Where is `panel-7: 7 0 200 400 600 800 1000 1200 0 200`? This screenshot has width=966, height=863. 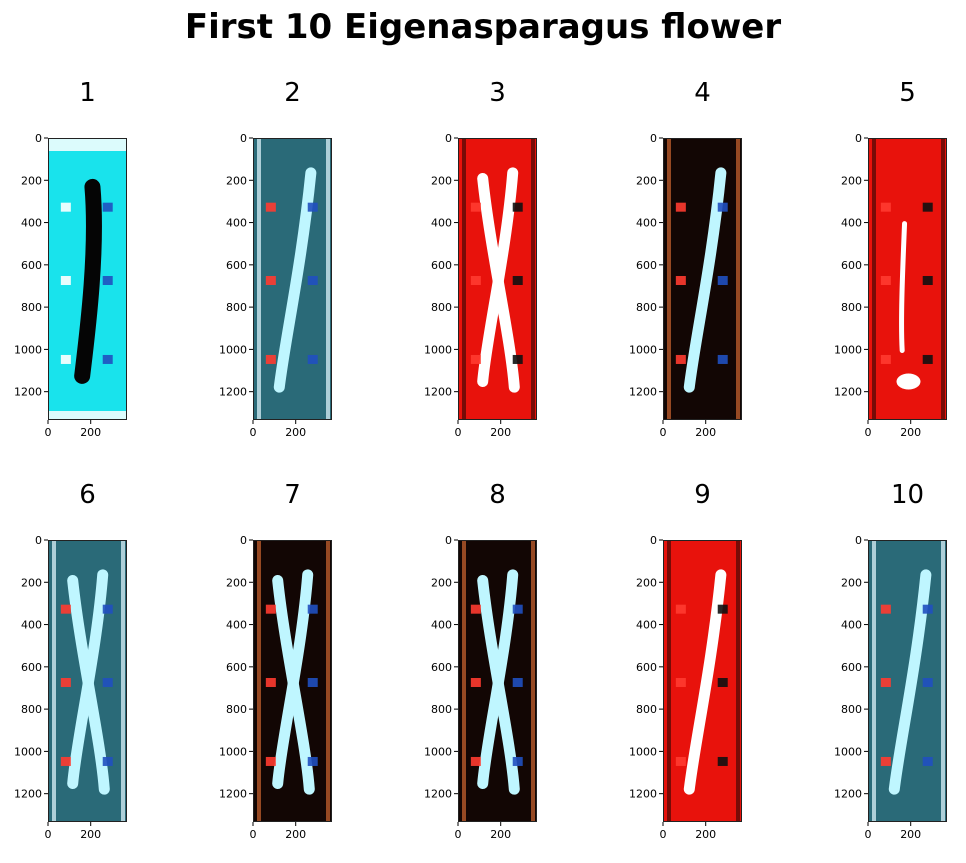
panel-7: 7 0 200 400 600 800 1000 1200 0 200 is located at coordinates (273, 662).